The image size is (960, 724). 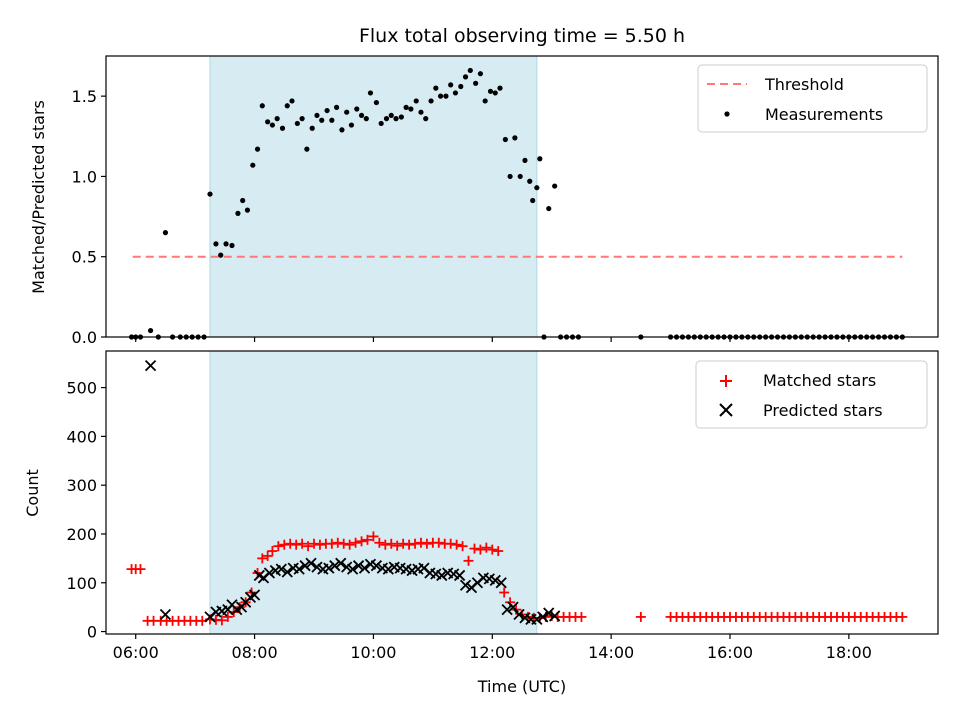 What do you see at coordinates (84, 257) in the screenshot?
I see `top-y-tick-label: 0.5` at bounding box center [84, 257].